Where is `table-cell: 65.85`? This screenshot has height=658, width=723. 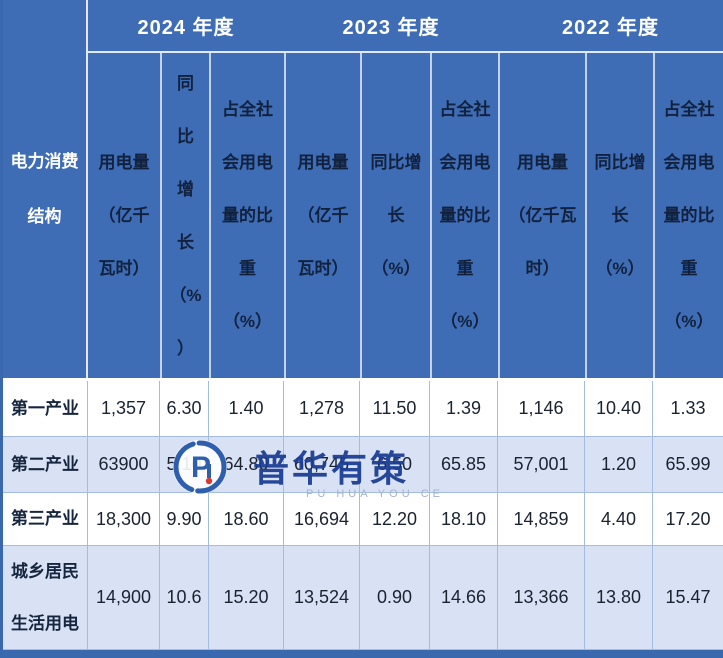 table-cell: 65.85 is located at coordinates (464, 465).